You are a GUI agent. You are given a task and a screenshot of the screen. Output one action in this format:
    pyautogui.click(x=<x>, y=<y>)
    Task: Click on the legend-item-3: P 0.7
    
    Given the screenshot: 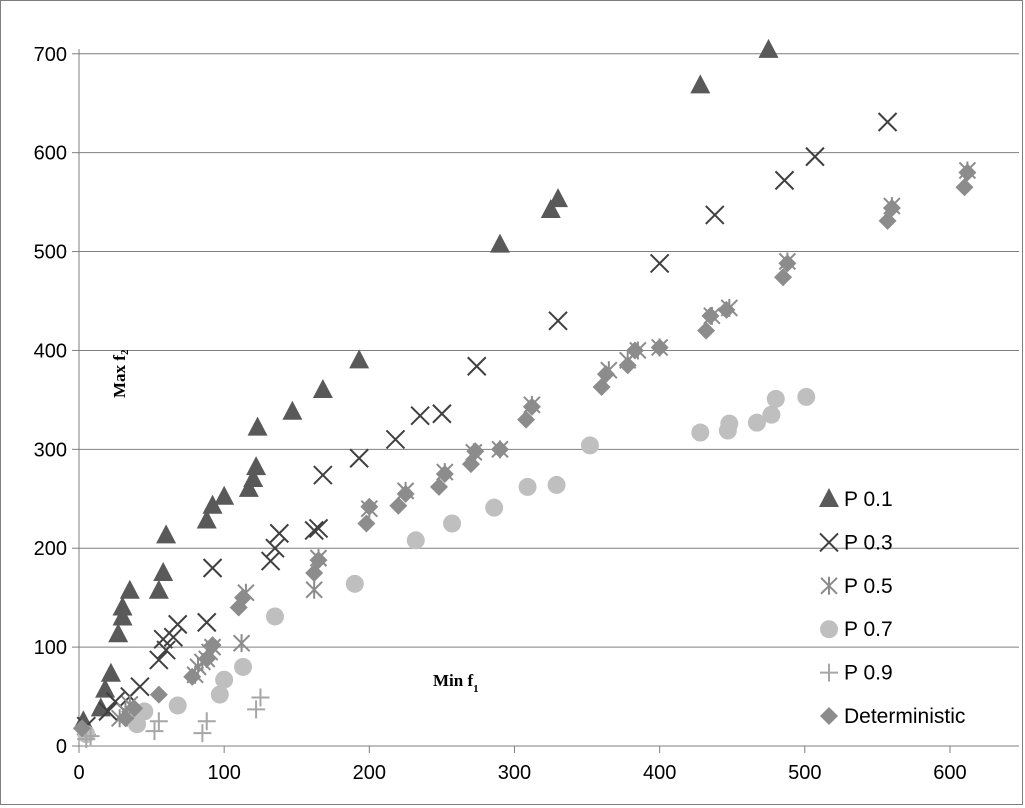 What is the action you would take?
    pyautogui.click(x=856, y=629)
    